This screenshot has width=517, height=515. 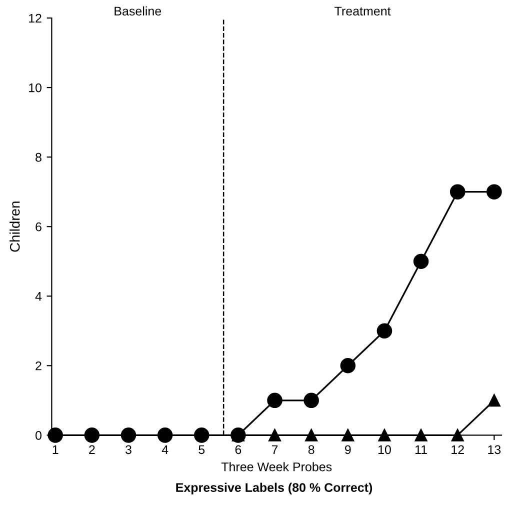 I want to click on x-tick-label: 11, so click(x=421, y=449).